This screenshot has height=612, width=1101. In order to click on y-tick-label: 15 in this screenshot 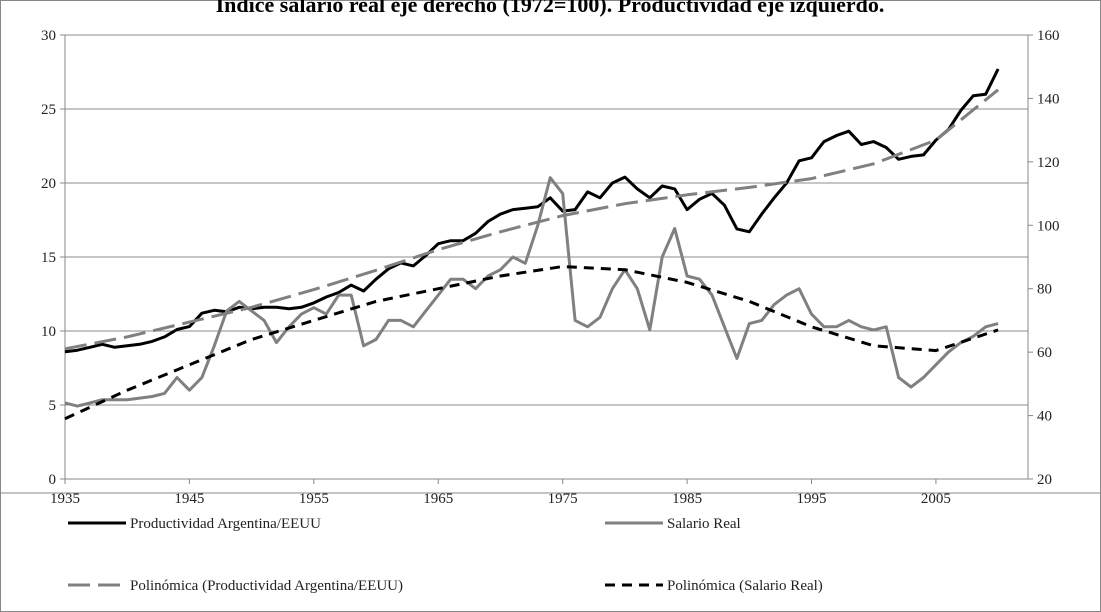, I will do `click(48, 258)`.